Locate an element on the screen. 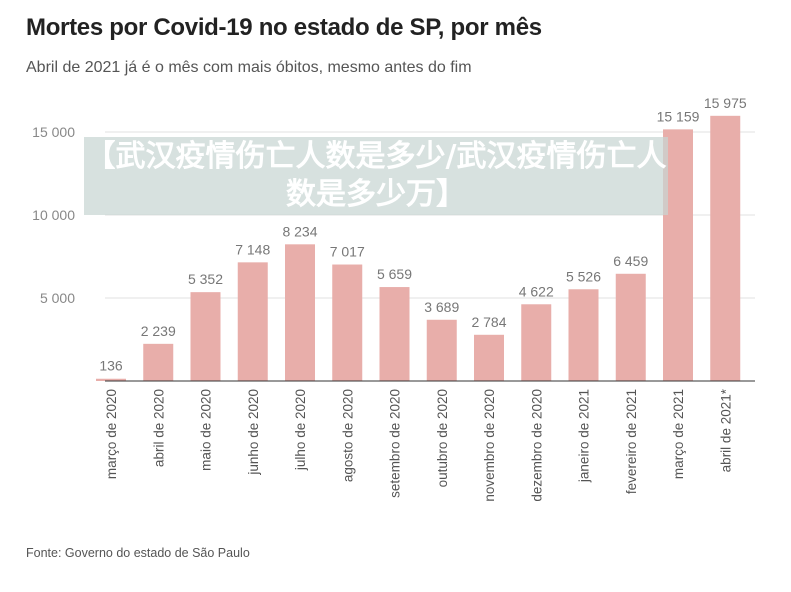  y-tick-label: 15 000 is located at coordinates (53, 132).